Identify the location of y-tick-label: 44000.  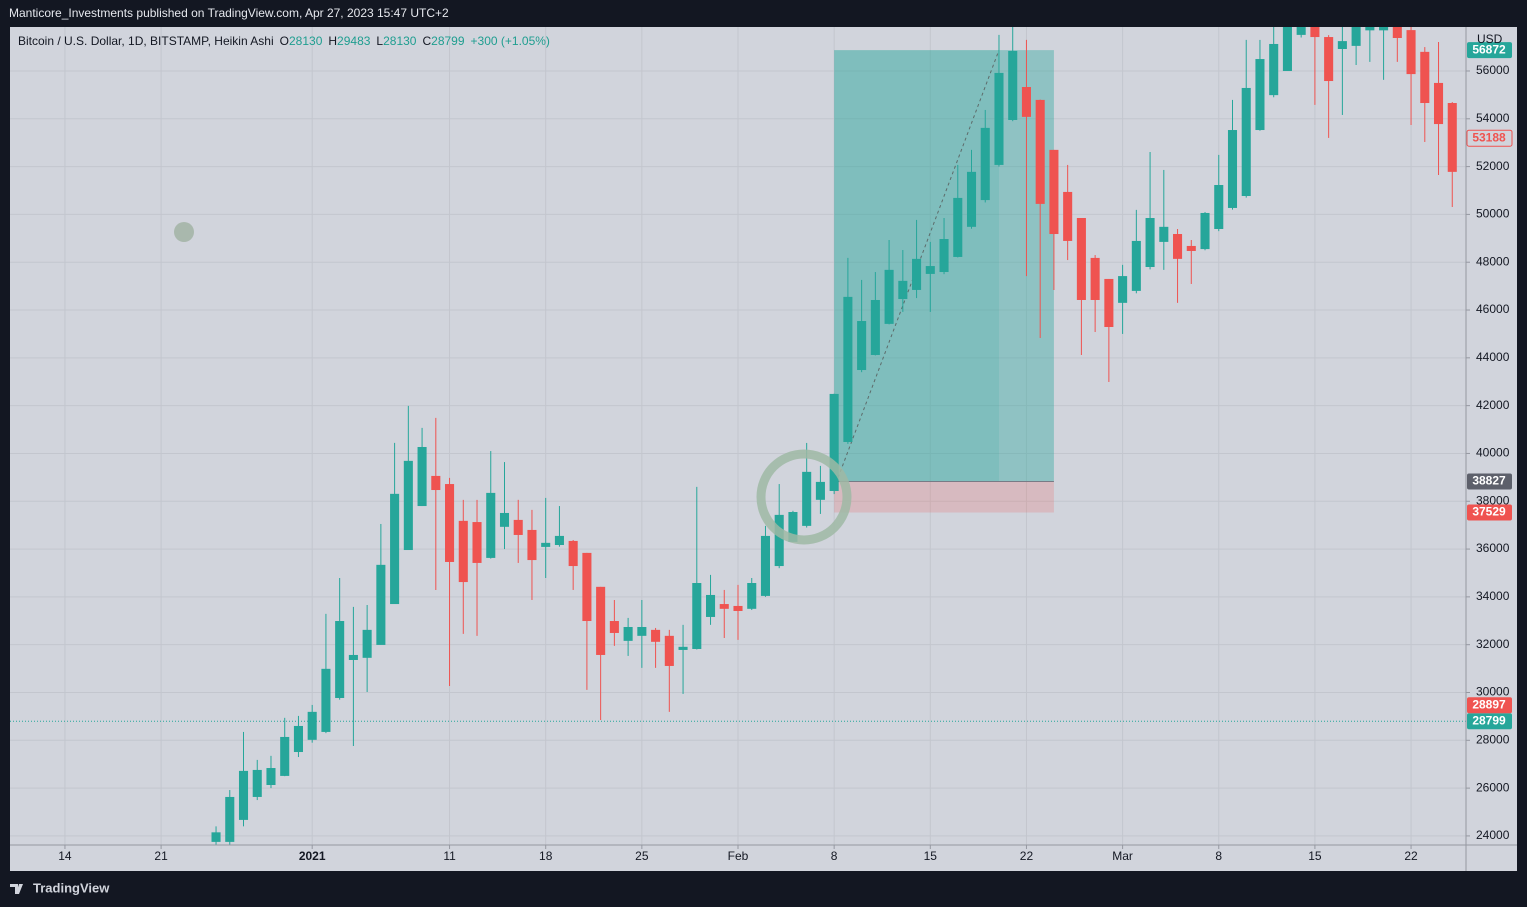
(1493, 357).